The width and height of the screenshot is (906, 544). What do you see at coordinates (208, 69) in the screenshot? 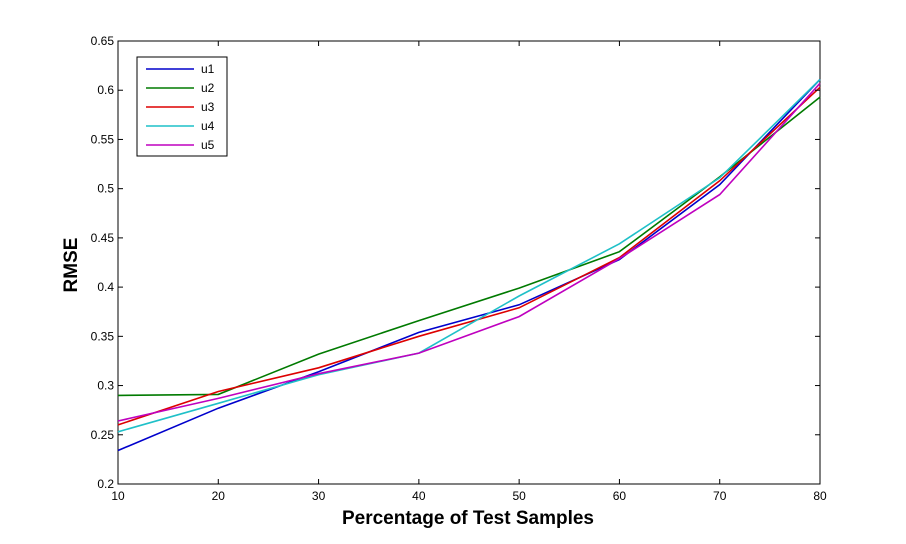
I see `legend-label-u1: u1` at bounding box center [208, 69].